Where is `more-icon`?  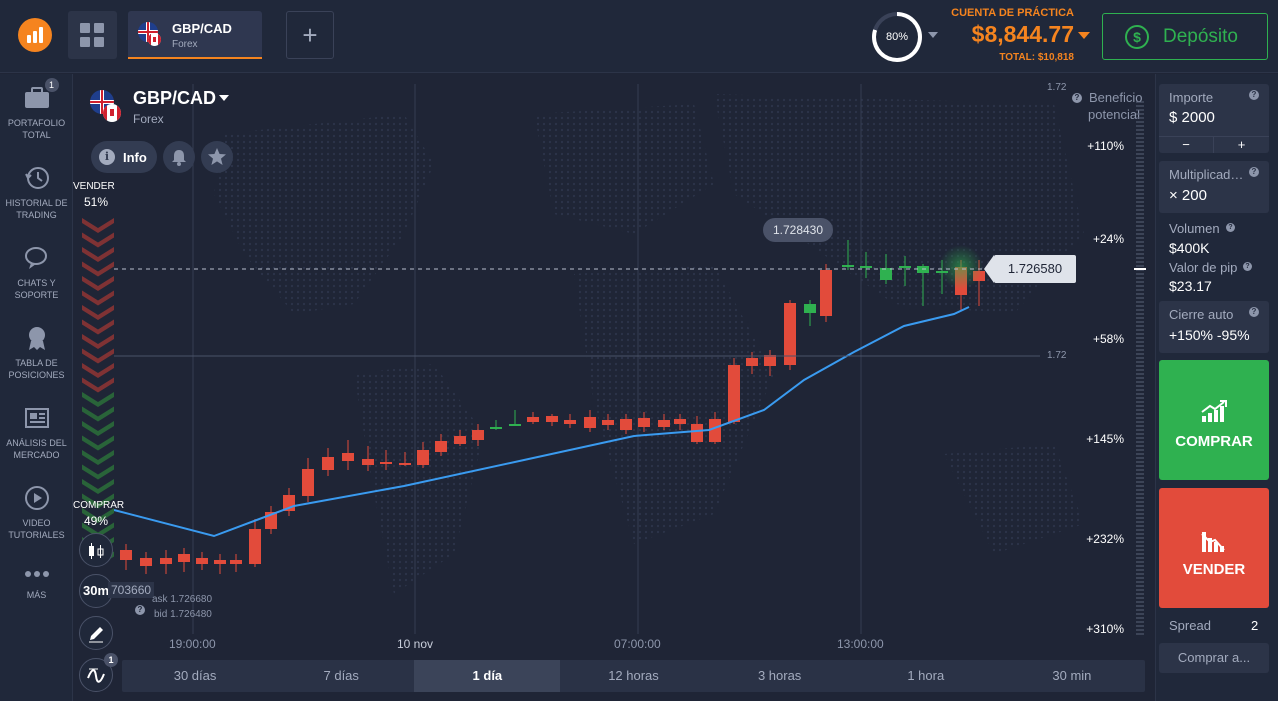 more-icon is located at coordinates (37, 574).